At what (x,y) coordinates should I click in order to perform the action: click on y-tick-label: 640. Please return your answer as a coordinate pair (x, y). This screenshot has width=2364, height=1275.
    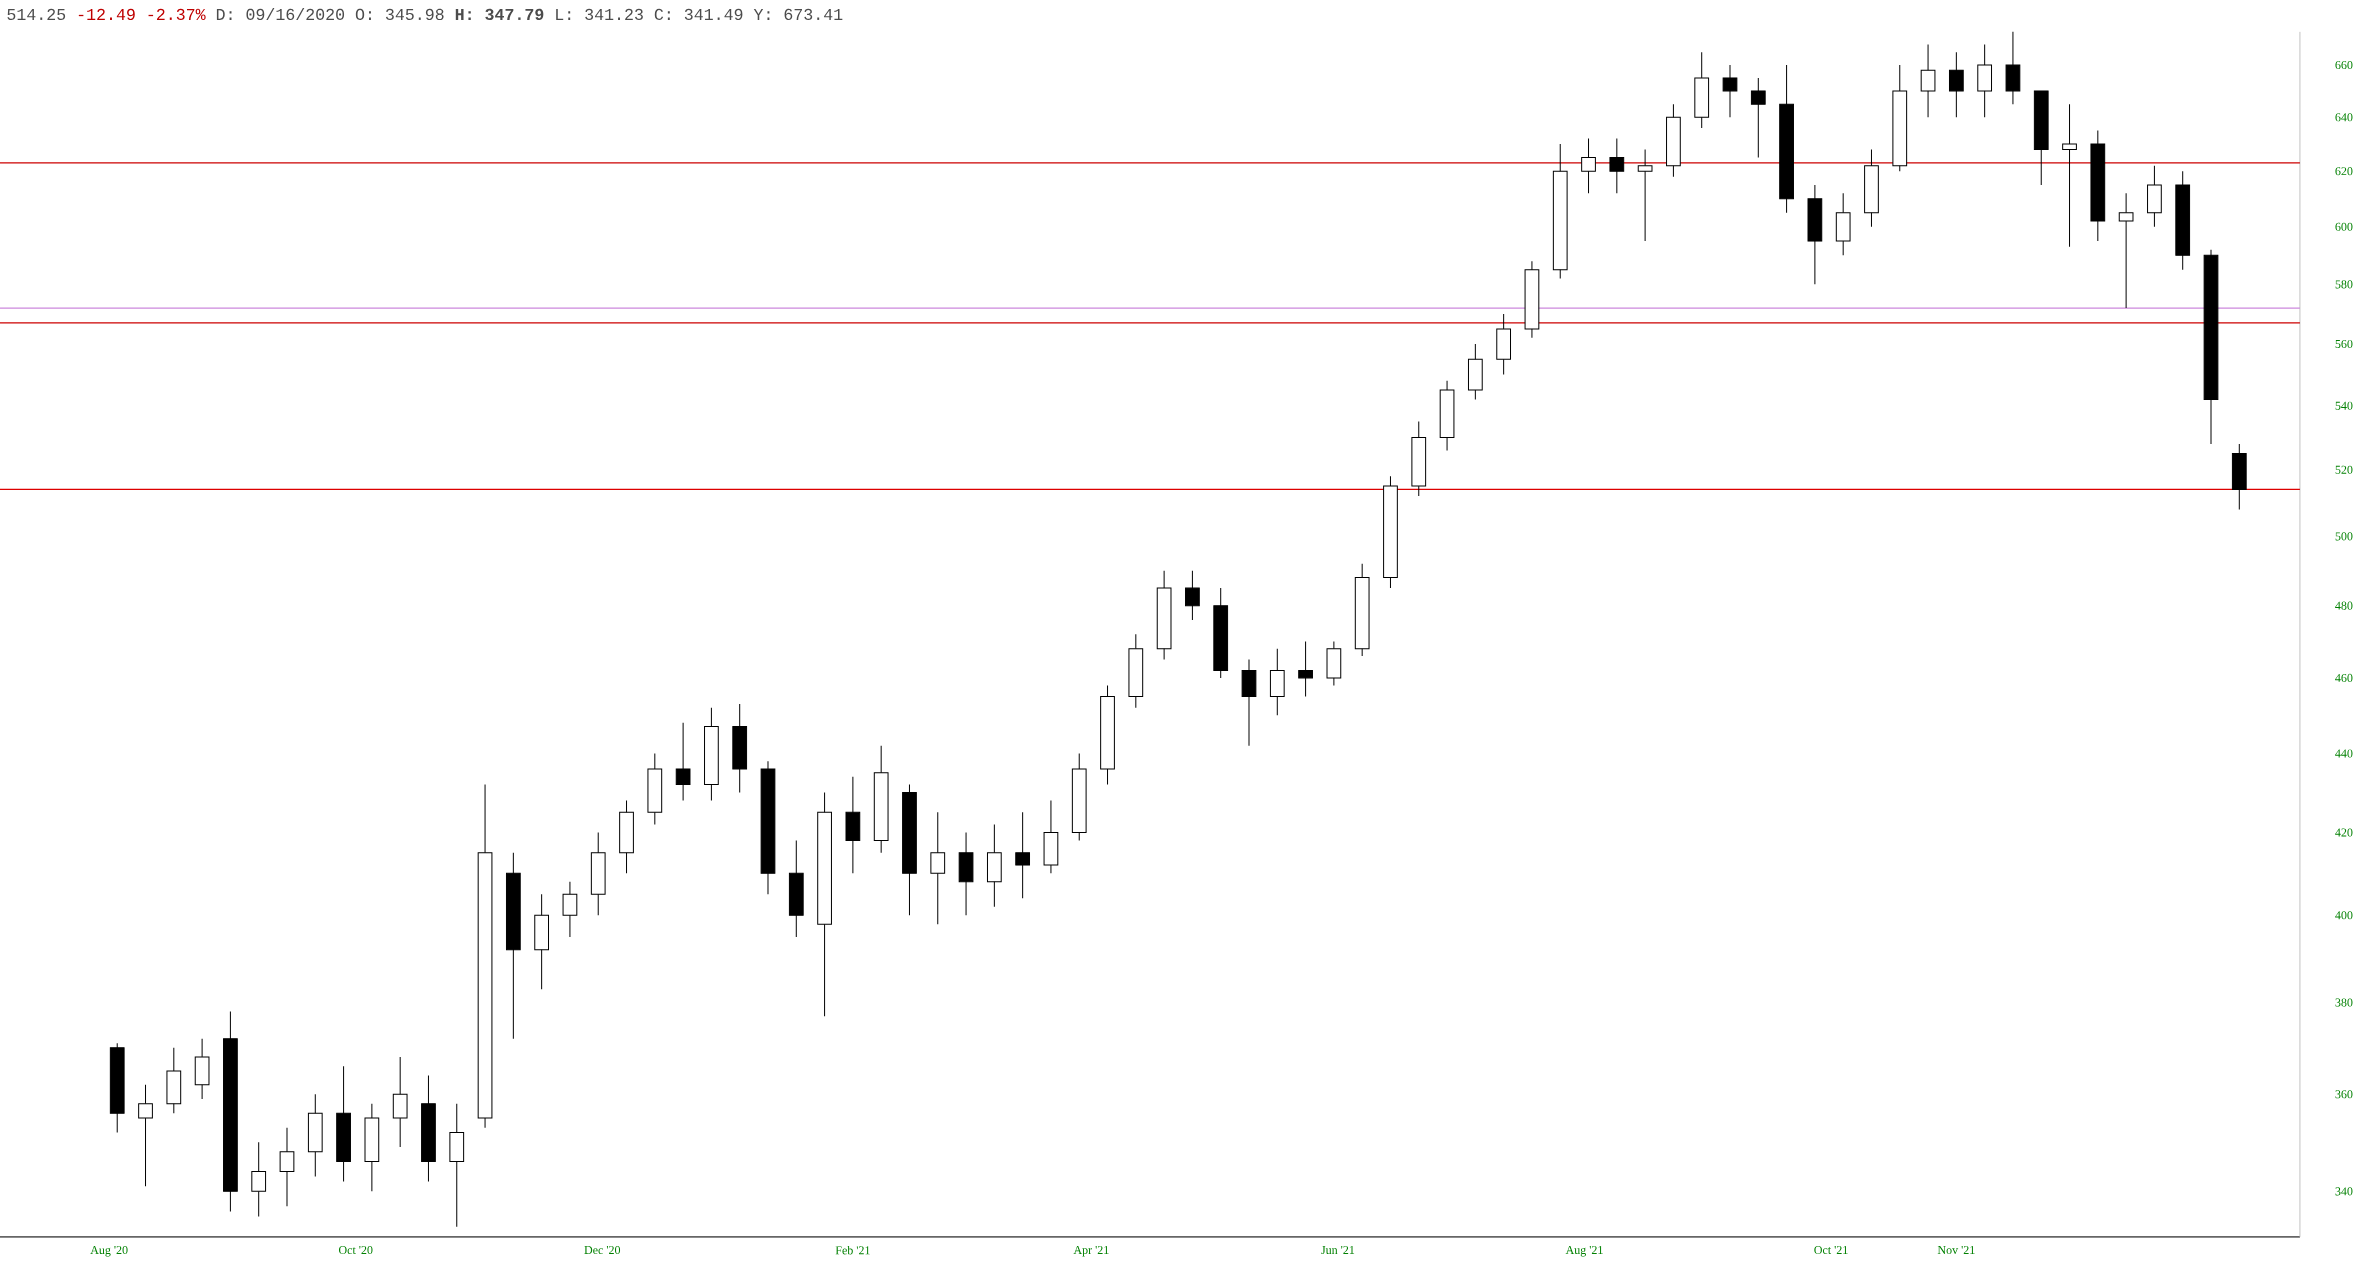
    Looking at the image, I should click on (2344, 117).